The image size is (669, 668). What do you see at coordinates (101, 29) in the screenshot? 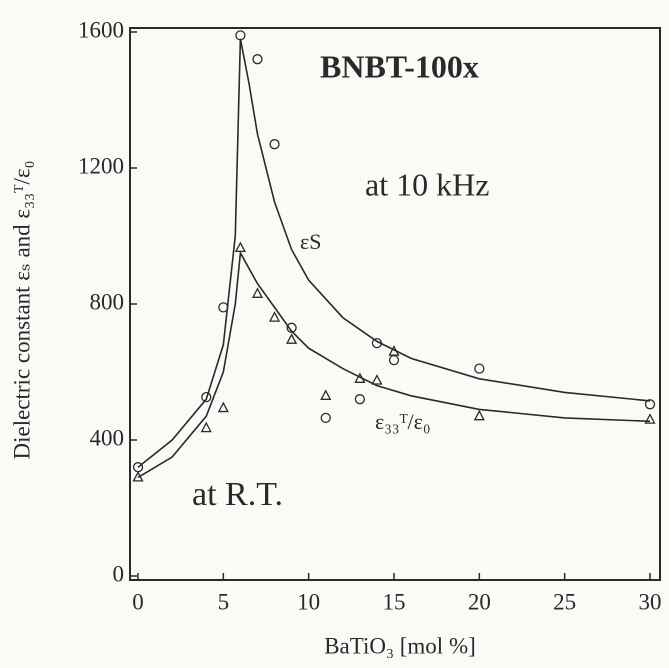
I see `y-tick-label: 1600` at bounding box center [101, 29].